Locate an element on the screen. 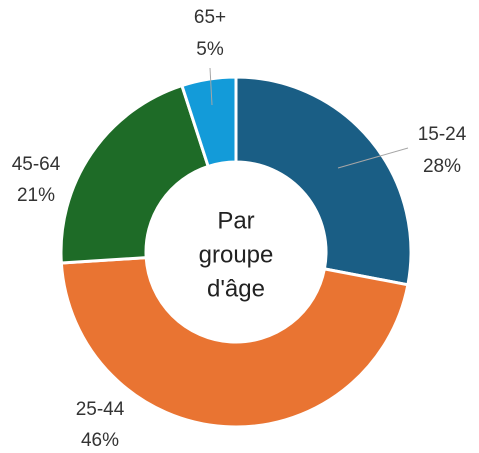 This screenshot has height=453, width=479. value-label: 5% is located at coordinates (210, 49).